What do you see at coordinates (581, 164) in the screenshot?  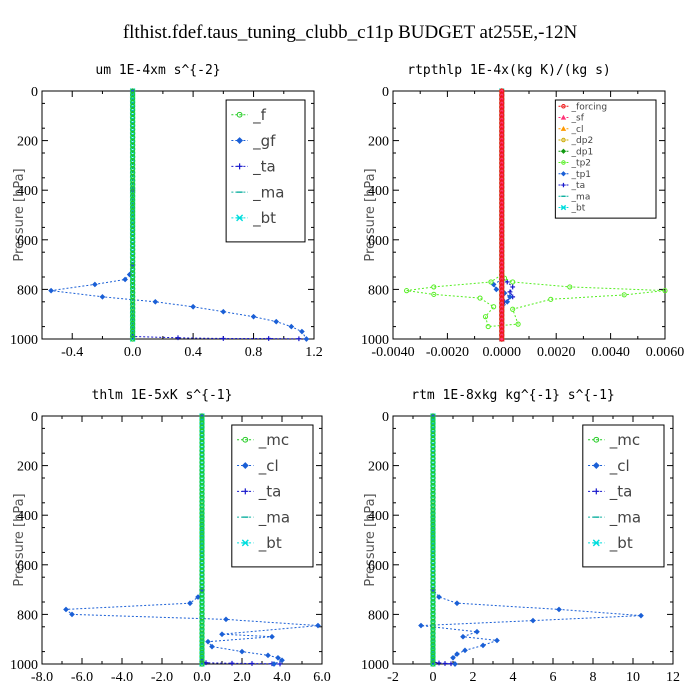 I see `rtpthlp-legend-label: _tp2` at bounding box center [581, 164].